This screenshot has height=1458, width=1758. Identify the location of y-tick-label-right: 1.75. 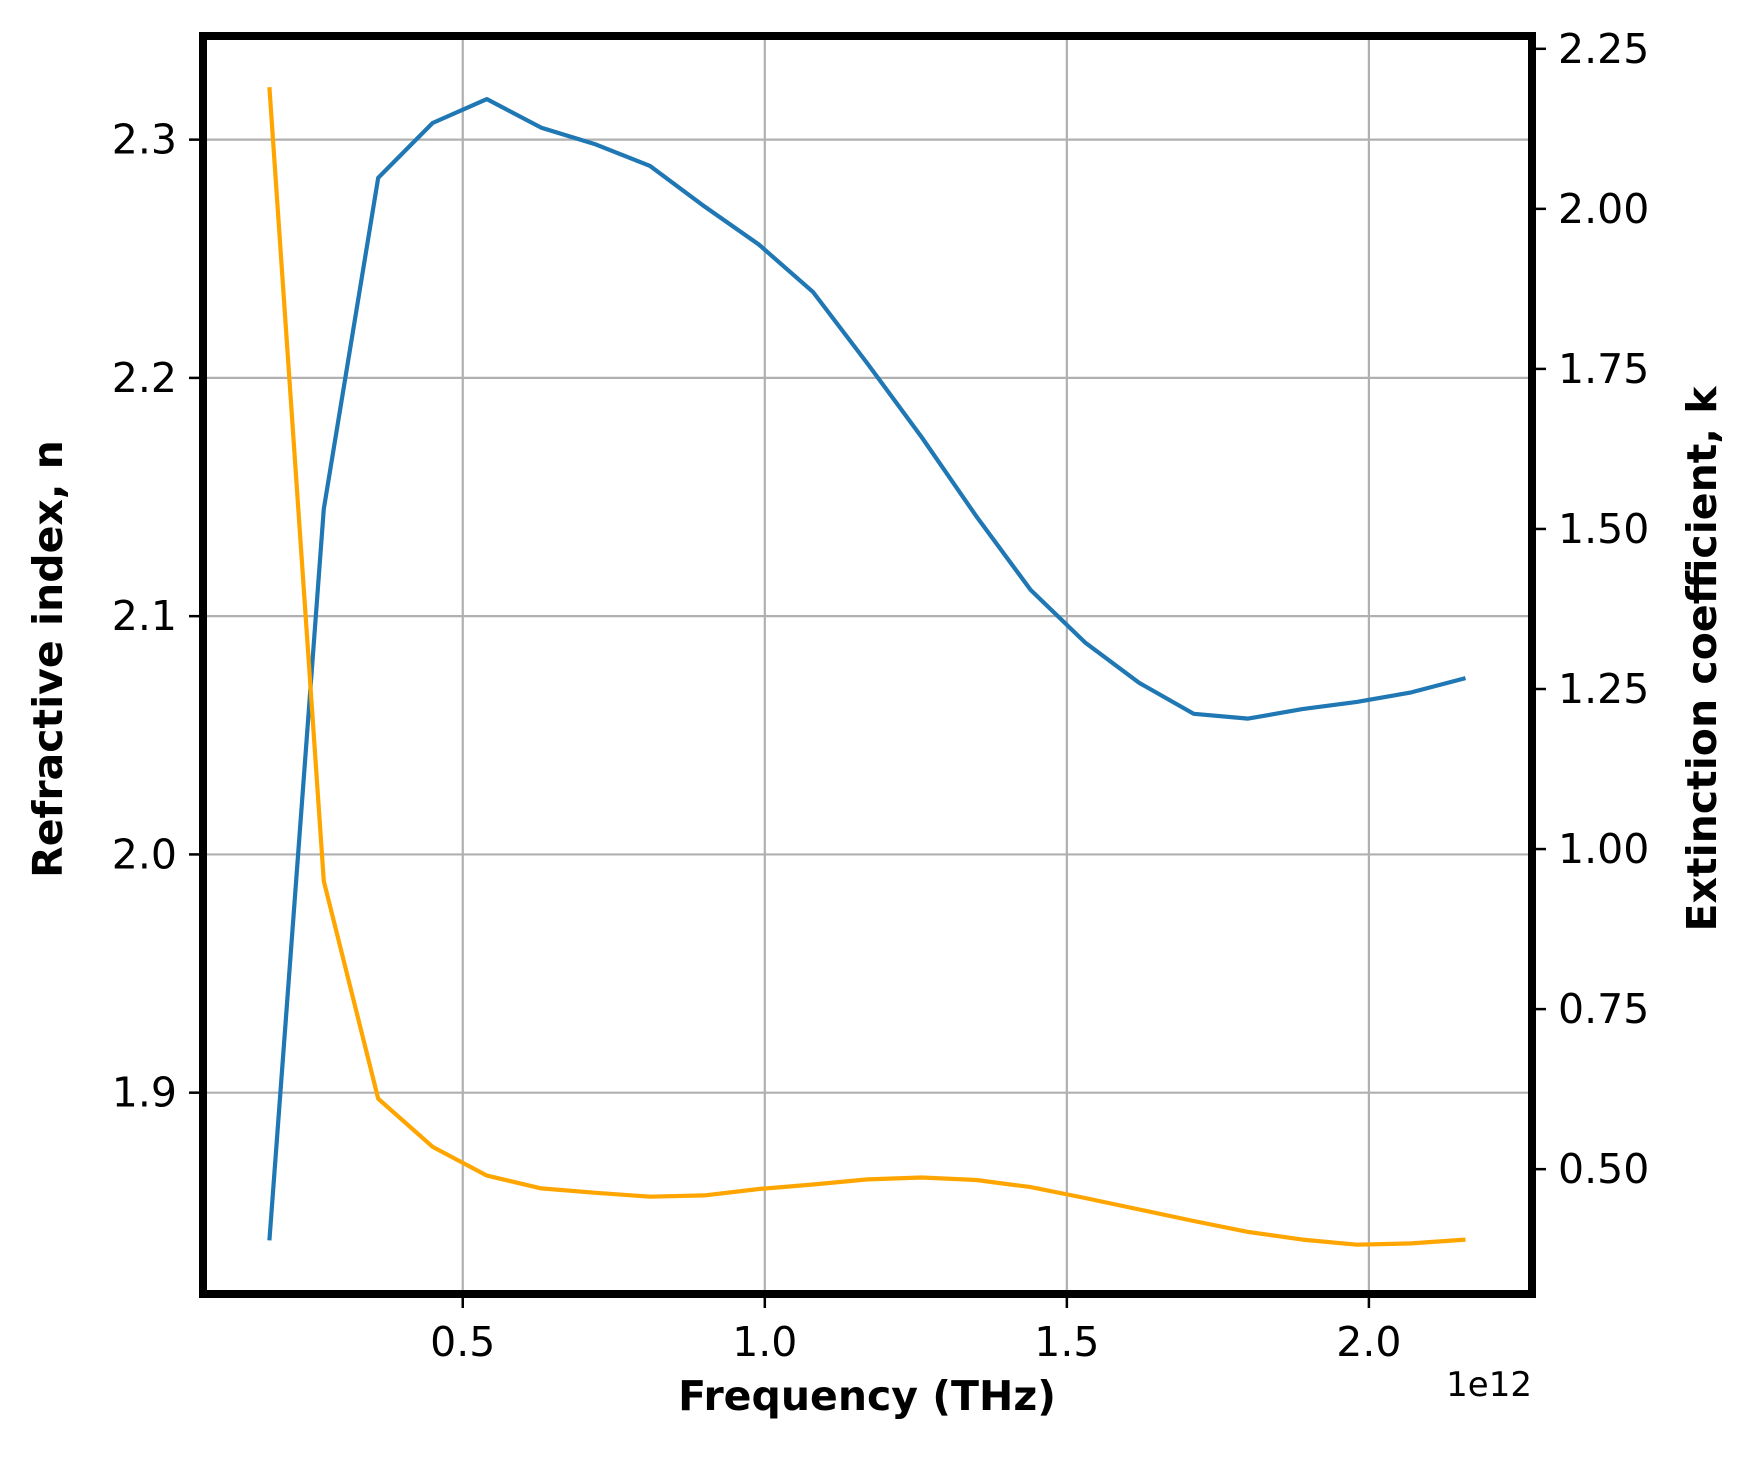
(1603, 369).